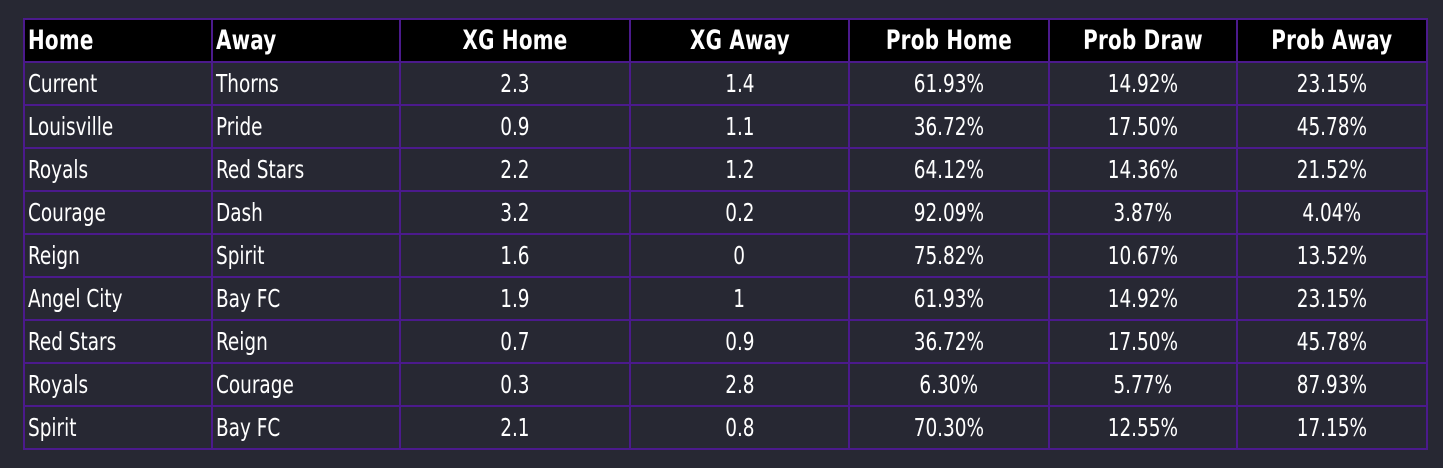 This screenshot has height=468, width=1443. What do you see at coordinates (739, 212) in the screenshot?
I see `cell-xg-away: 0.2` at bounding box center [739, 212].